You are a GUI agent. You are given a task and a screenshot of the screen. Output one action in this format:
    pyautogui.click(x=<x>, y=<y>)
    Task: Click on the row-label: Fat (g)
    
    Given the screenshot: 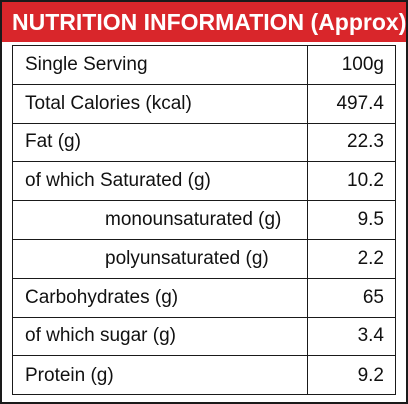 What is the action you would take?
    pyautogui.click(x=160, y=142)
    